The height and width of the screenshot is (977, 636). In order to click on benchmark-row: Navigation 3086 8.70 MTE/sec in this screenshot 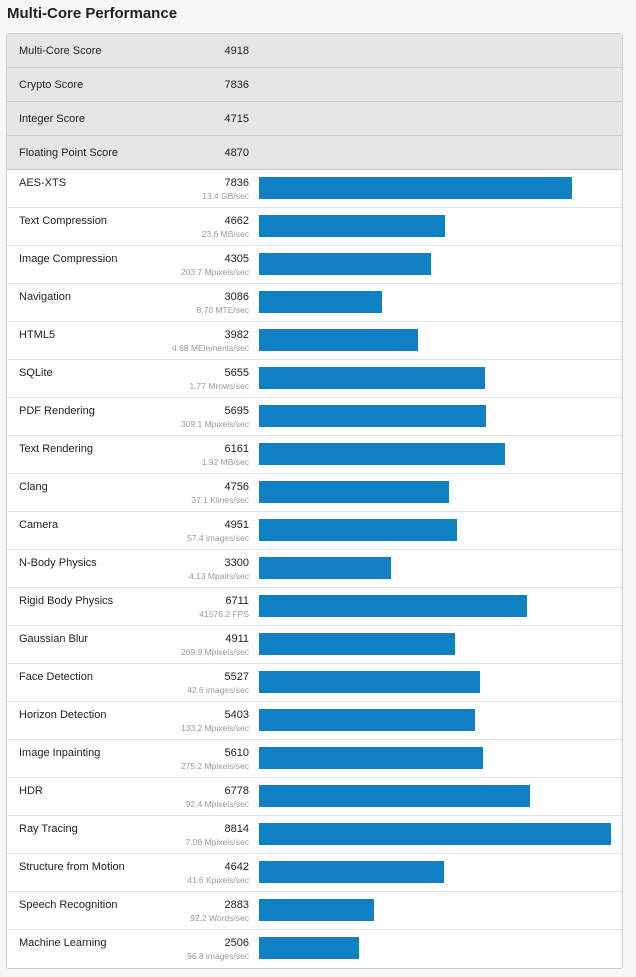, I will do `click(314, 303)`.